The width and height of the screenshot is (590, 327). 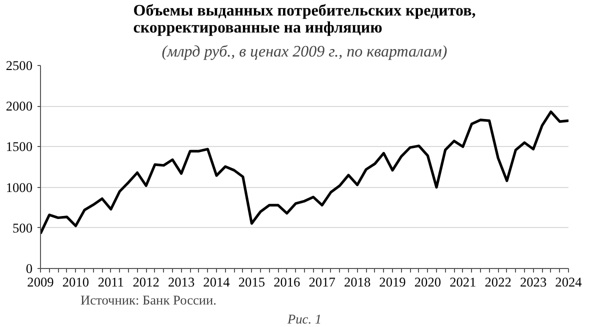 I want to click on x-tick-label: 2009, so click(x=40, y=282).